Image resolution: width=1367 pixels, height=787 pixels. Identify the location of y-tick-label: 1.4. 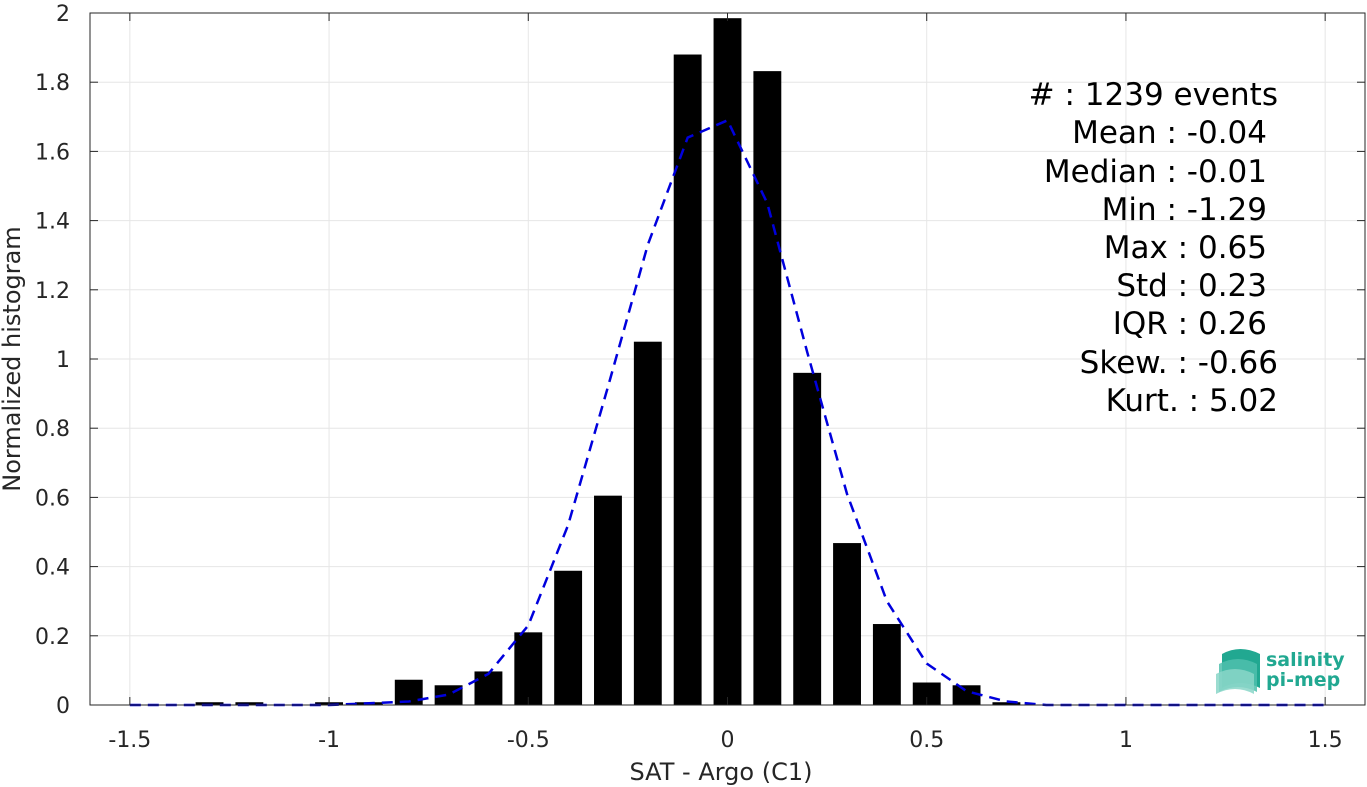
(52, 222).